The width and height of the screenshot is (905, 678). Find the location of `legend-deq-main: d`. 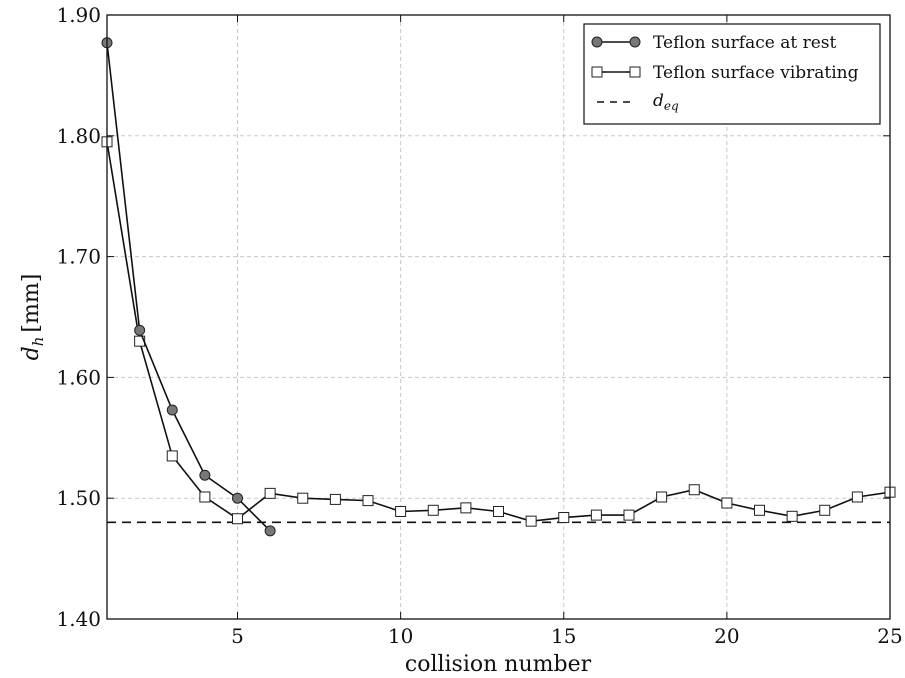

legend-deq-main: d is located at coordinates (658, 101).